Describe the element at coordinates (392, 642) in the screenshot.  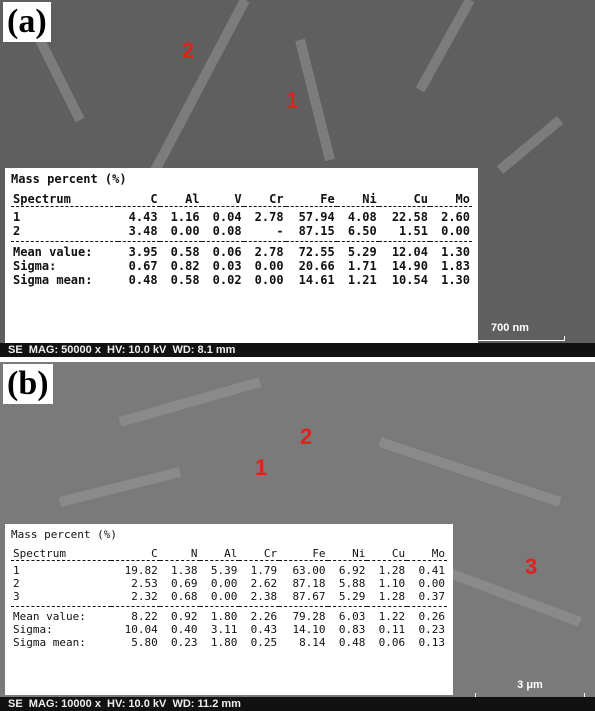
I see `table-cell: 0.06` at that location.